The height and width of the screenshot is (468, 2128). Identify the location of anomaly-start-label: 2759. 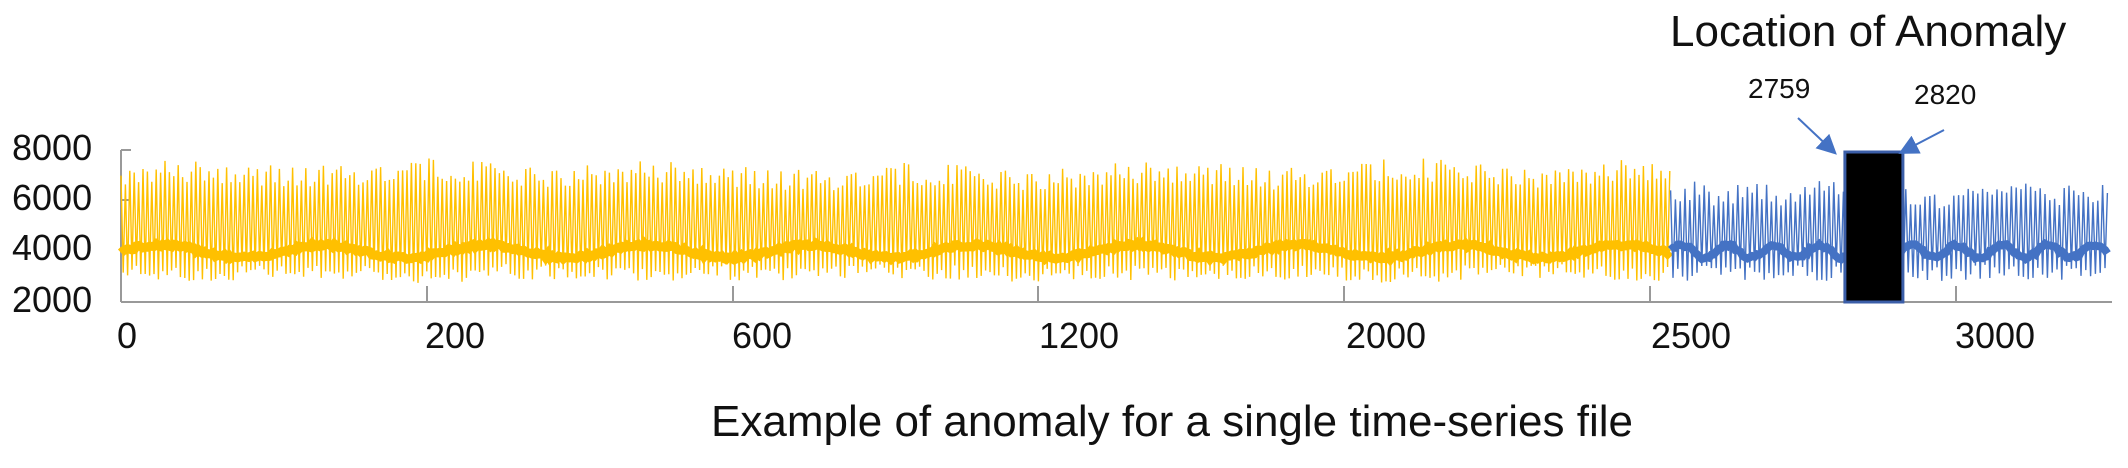
(1779, 88).